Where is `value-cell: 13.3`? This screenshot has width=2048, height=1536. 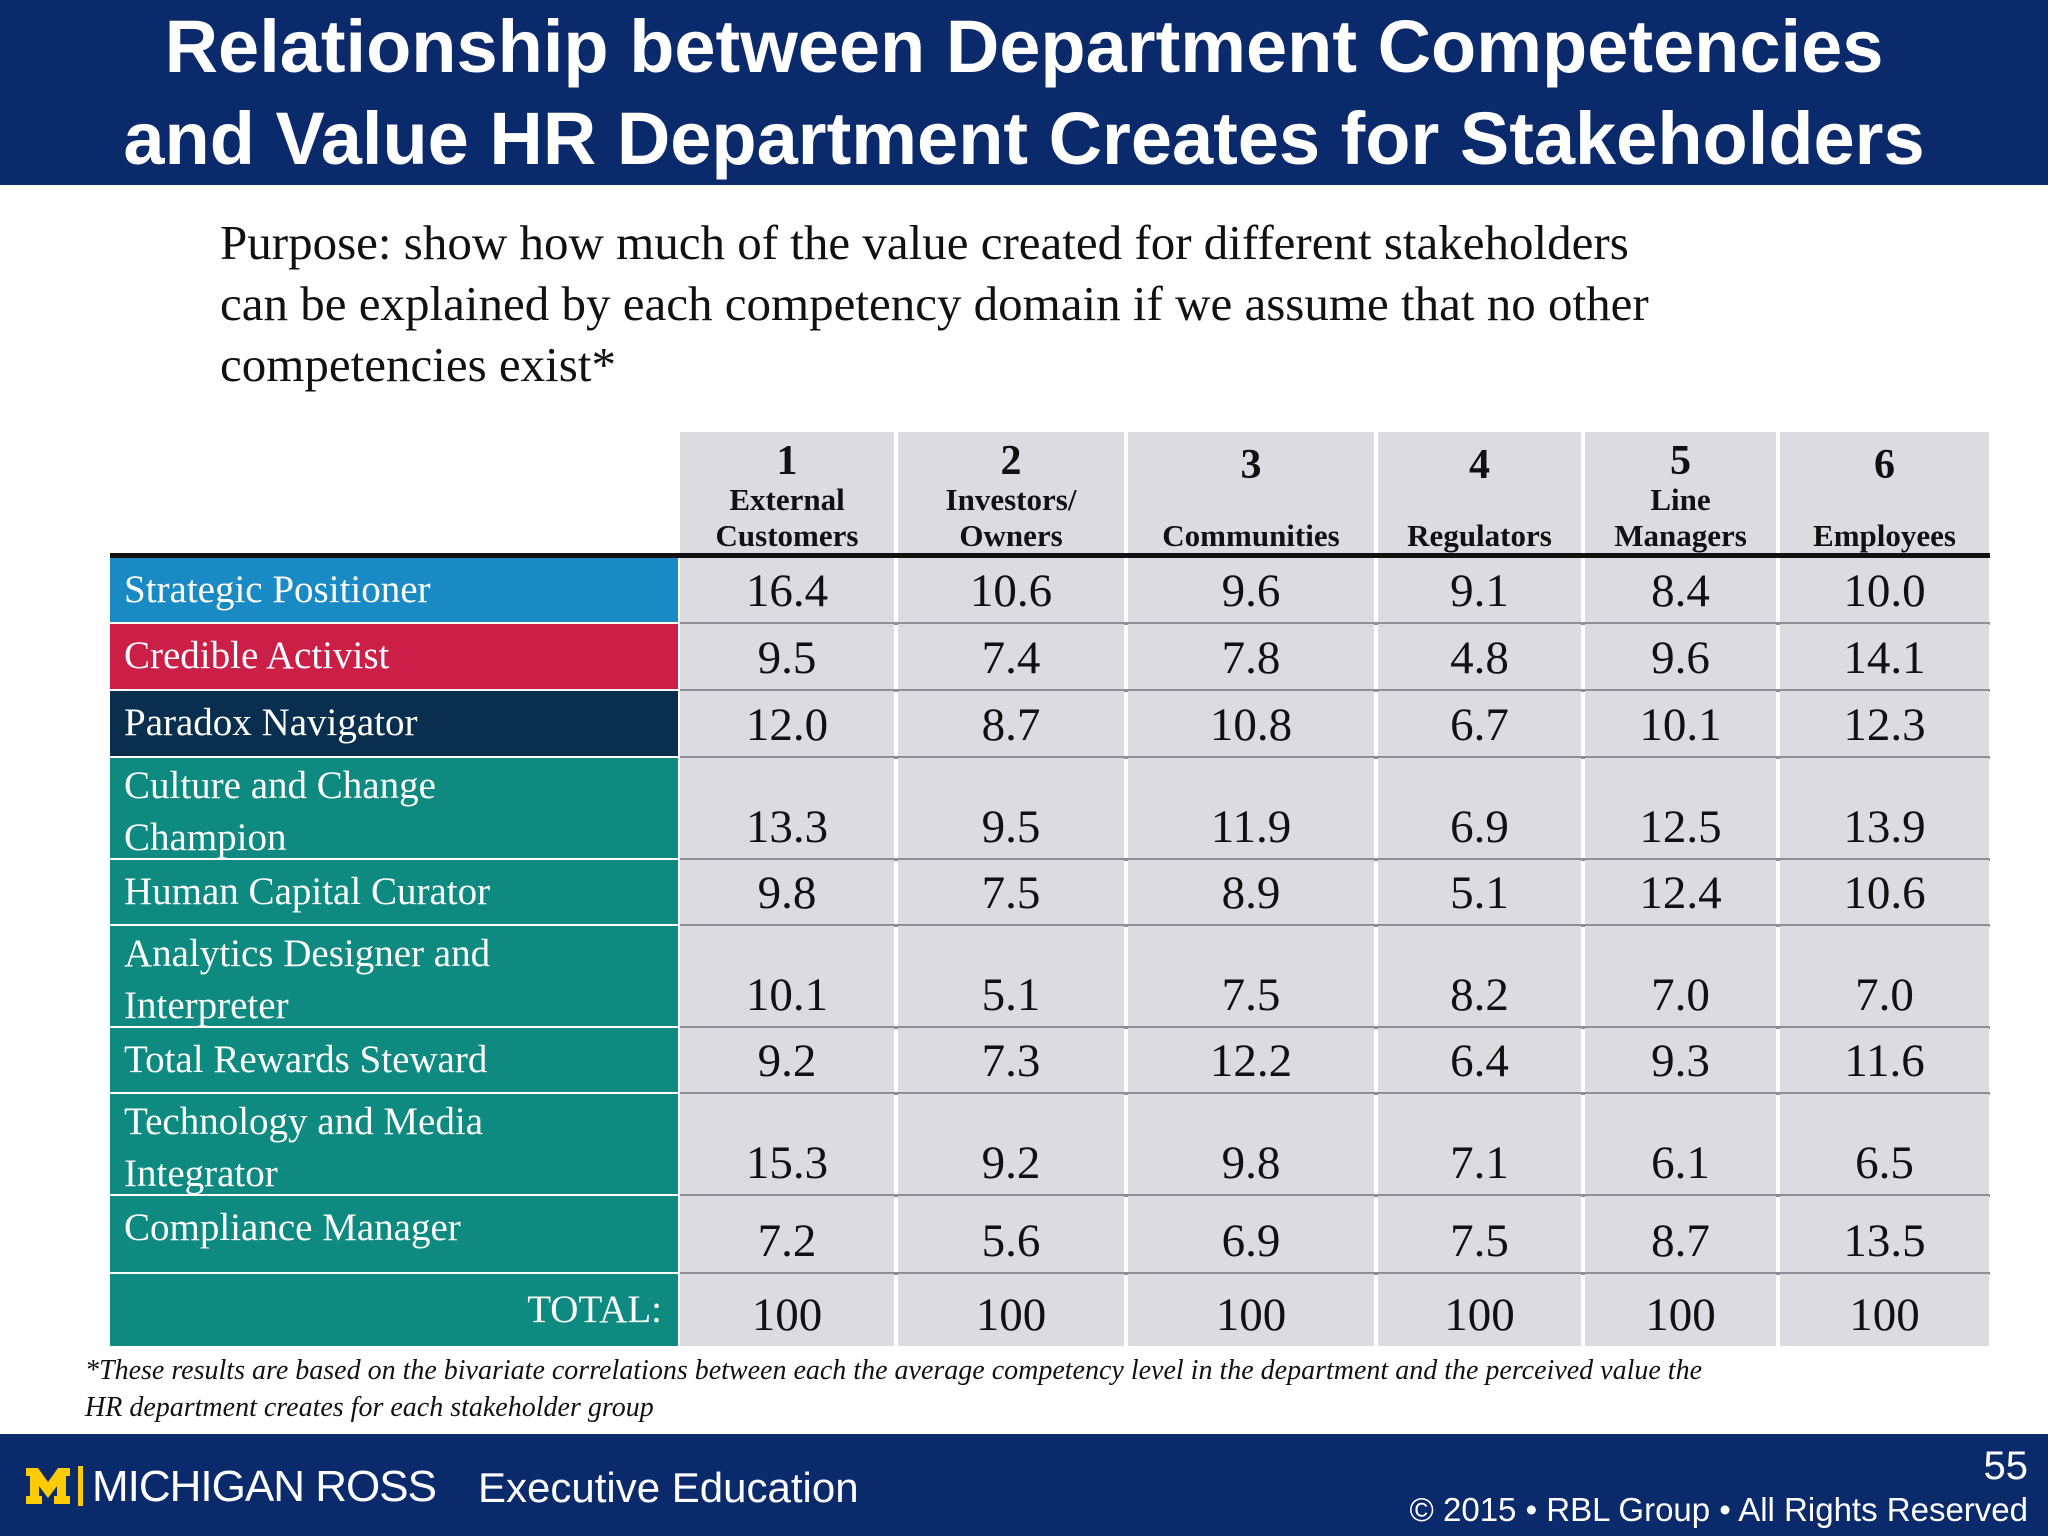 value-cell: 13.3 is located at coordinates (787, 808).